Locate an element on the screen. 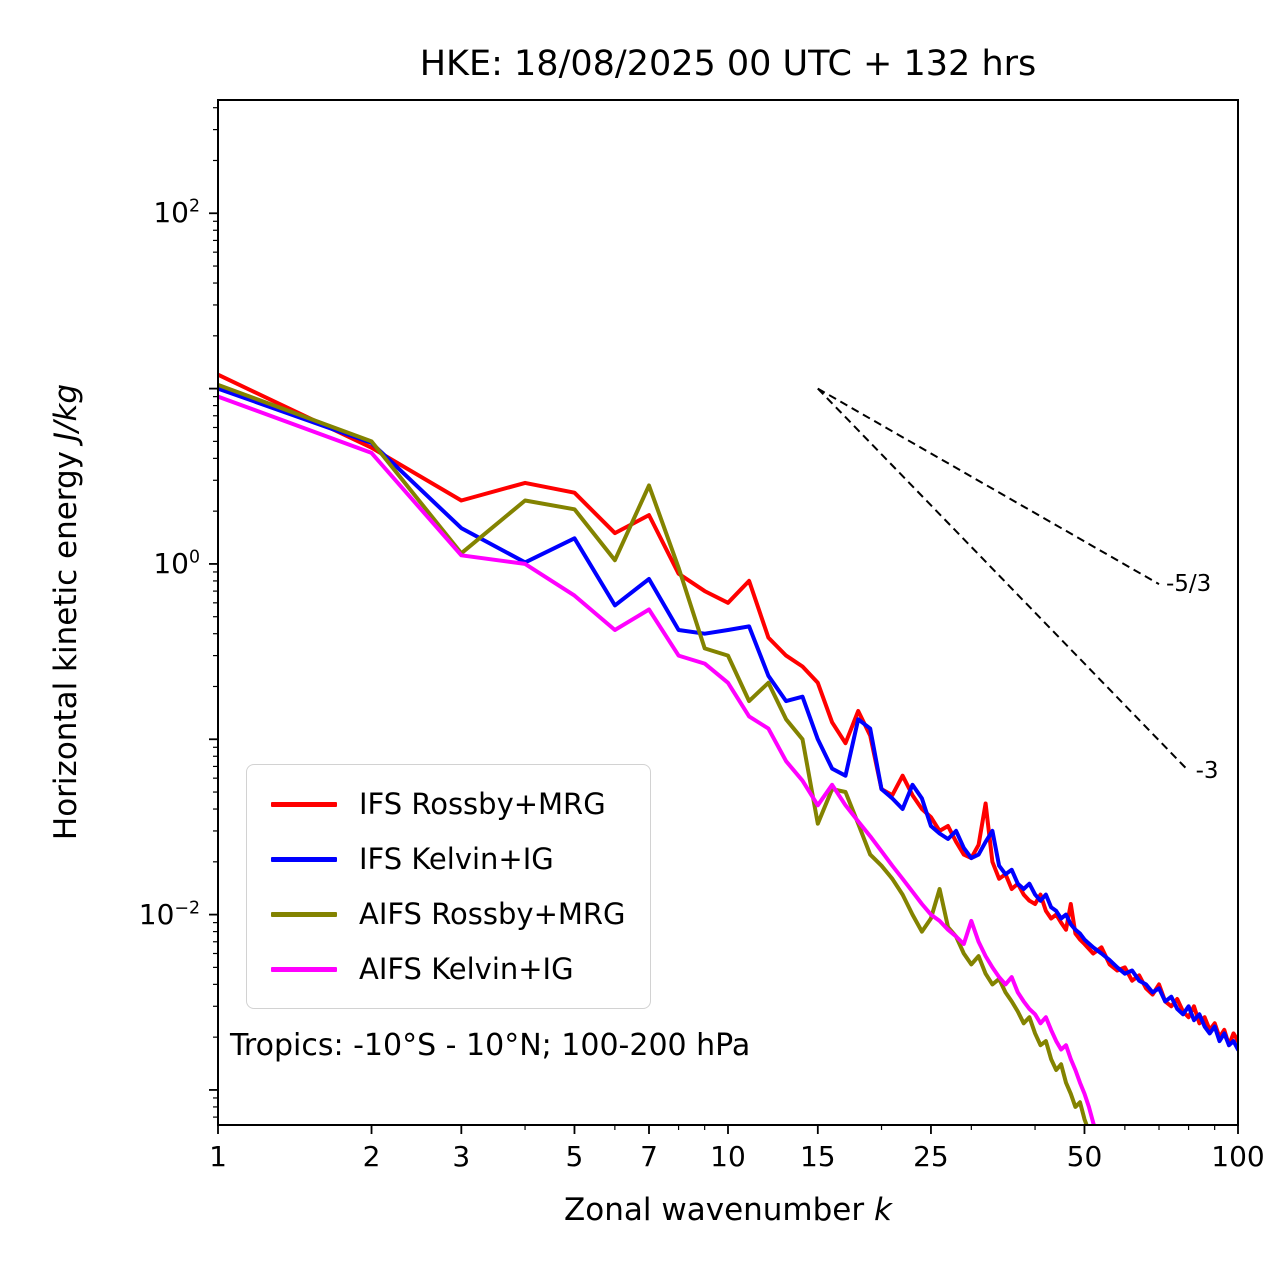 This screenshot has width=1280, height=1288. x-tick-label-50: 50 is located at coordinates (1084, 1156).